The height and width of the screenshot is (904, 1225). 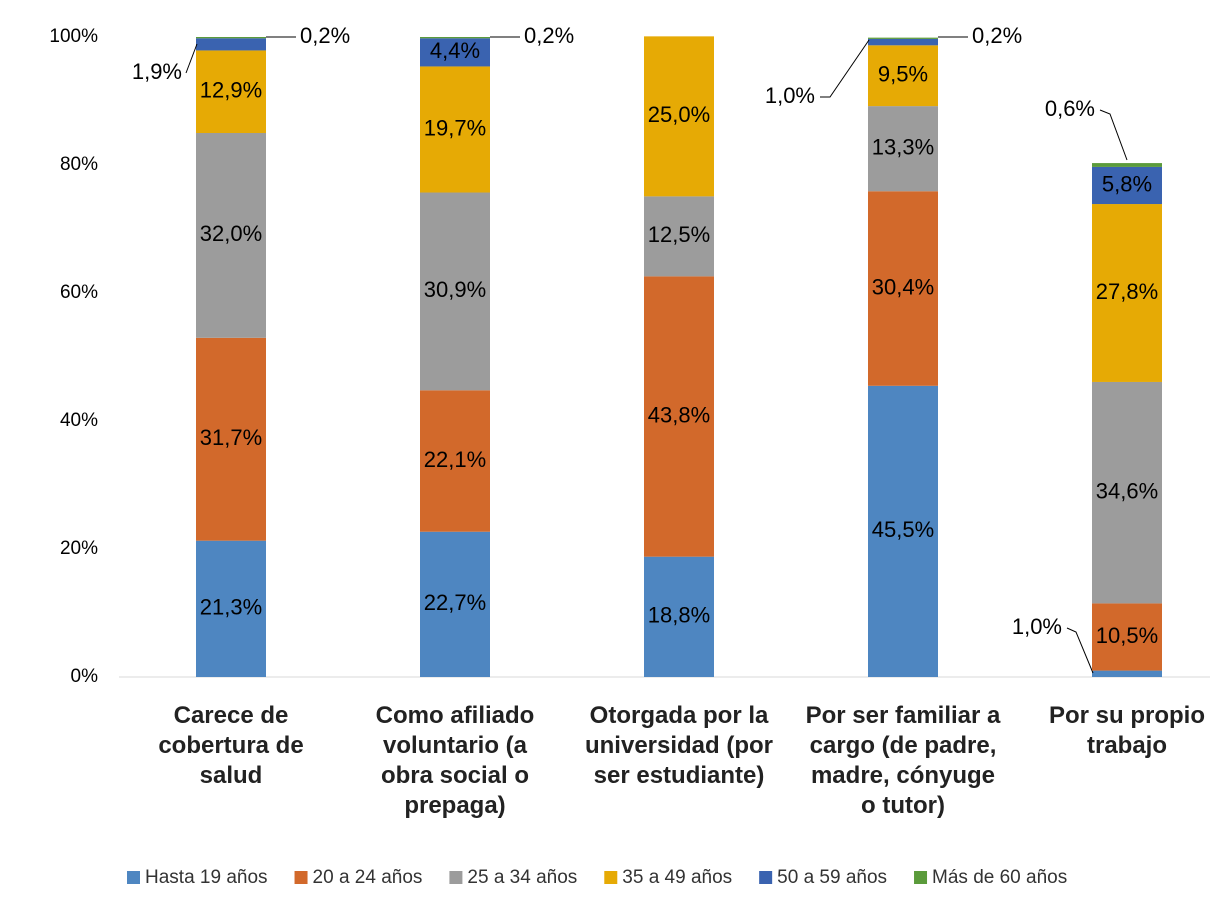 I want to click on data-label: 9,5%, so click(x=903, y=74).